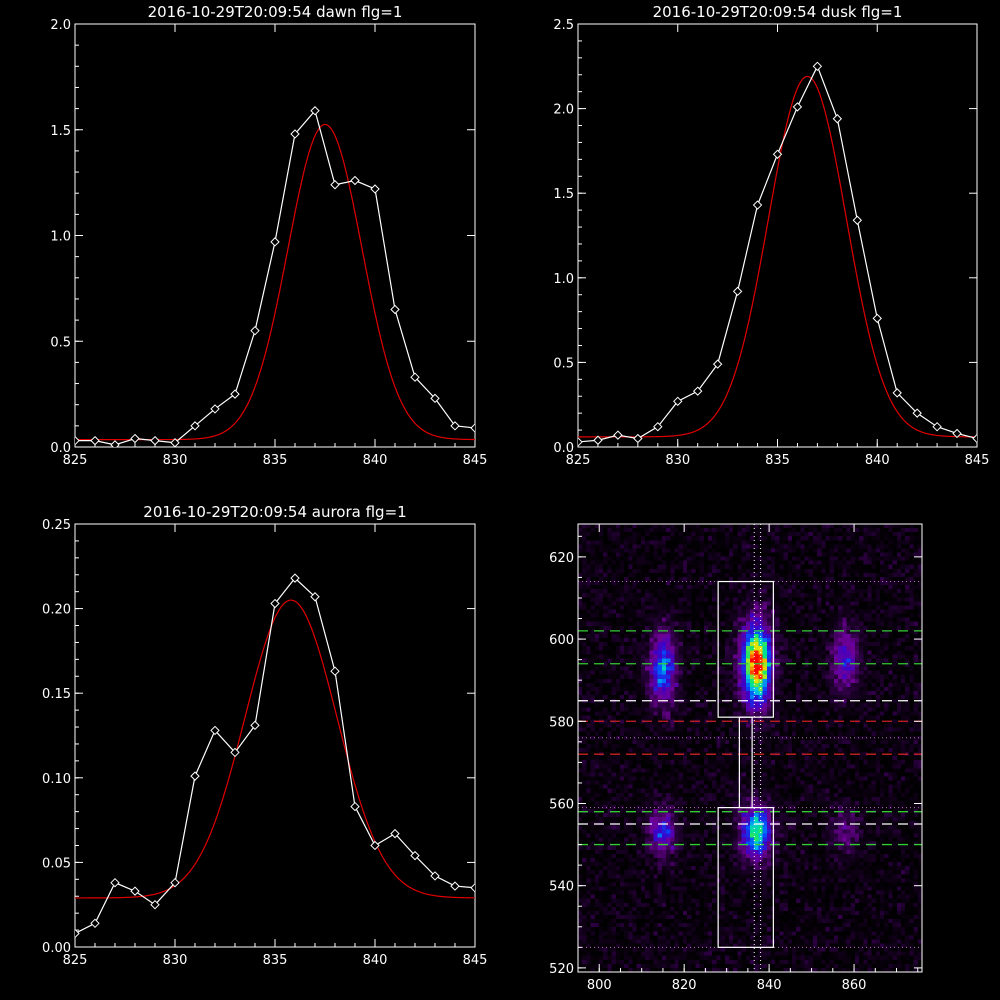 Image resolution: width=1000 pixels, height=1000 pixels. Describe the element at coordinates (274, 512) in the screenshot. I see `aurora-chart-title: 2016-10-29T20:09:54 aurora flg=1` at that location.